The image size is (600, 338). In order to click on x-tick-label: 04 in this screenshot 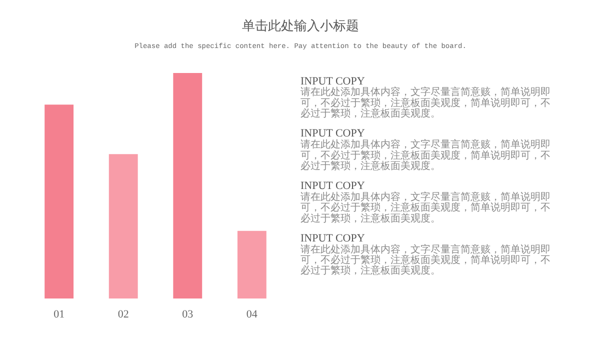, I will do `click(252, 314)`.